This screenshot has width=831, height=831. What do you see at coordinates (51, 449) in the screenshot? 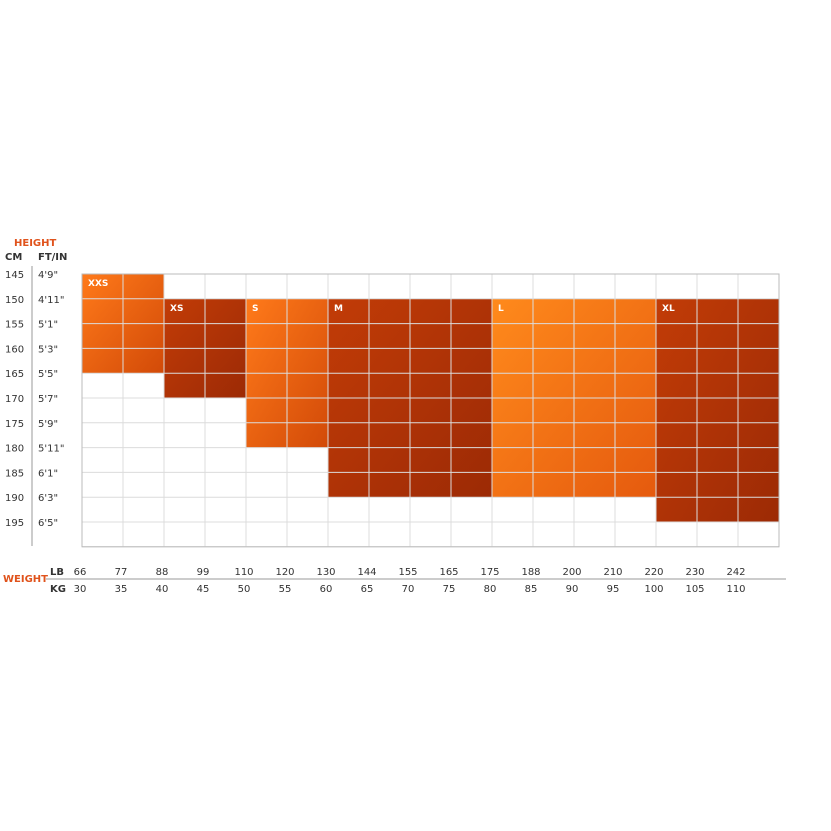
I see `height-ftin-label: 5'11"` at bounding box center [51, 449].